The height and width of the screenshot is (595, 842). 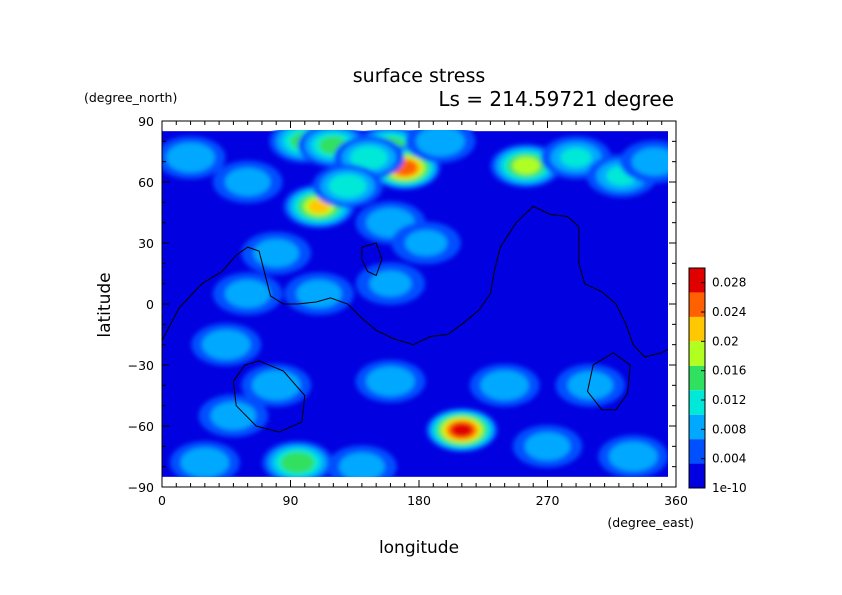 I want to click on colorbar: 0.028 0.024 0.02 0.016 0.012 0.008 0.004 1e-10, so click(x=717, y=381).